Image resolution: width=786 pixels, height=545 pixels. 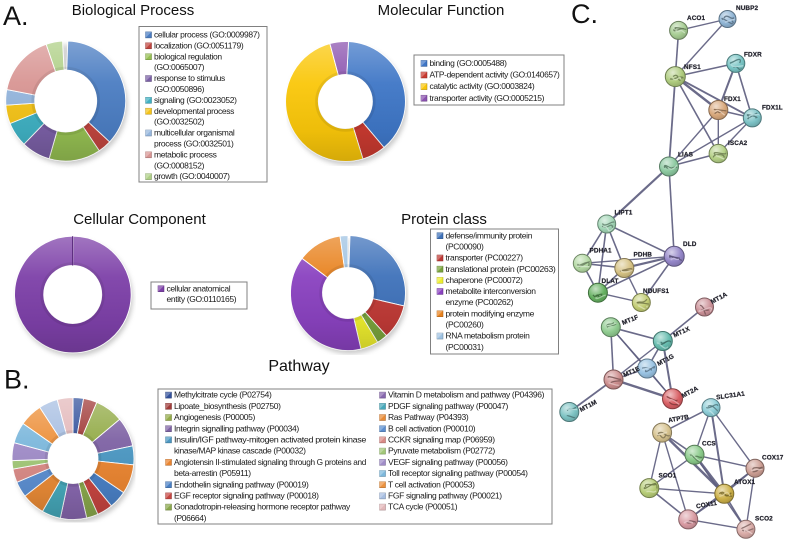 What do you see at coordinates (179, 67) in the screenshot?
I see `svg-text: (GO:0065007)` at bounding box center [179, 67].